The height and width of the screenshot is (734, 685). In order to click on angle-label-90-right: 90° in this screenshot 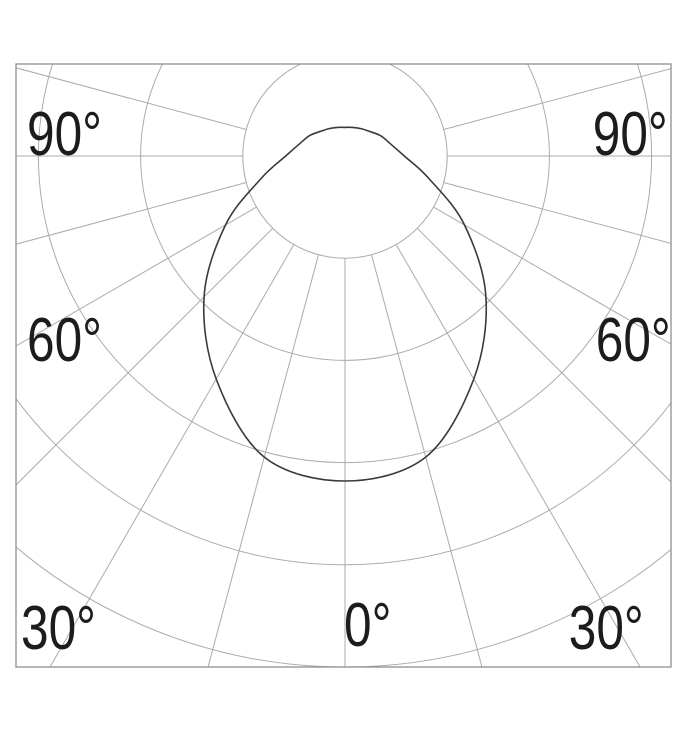, I will do `click(630, 134)`.